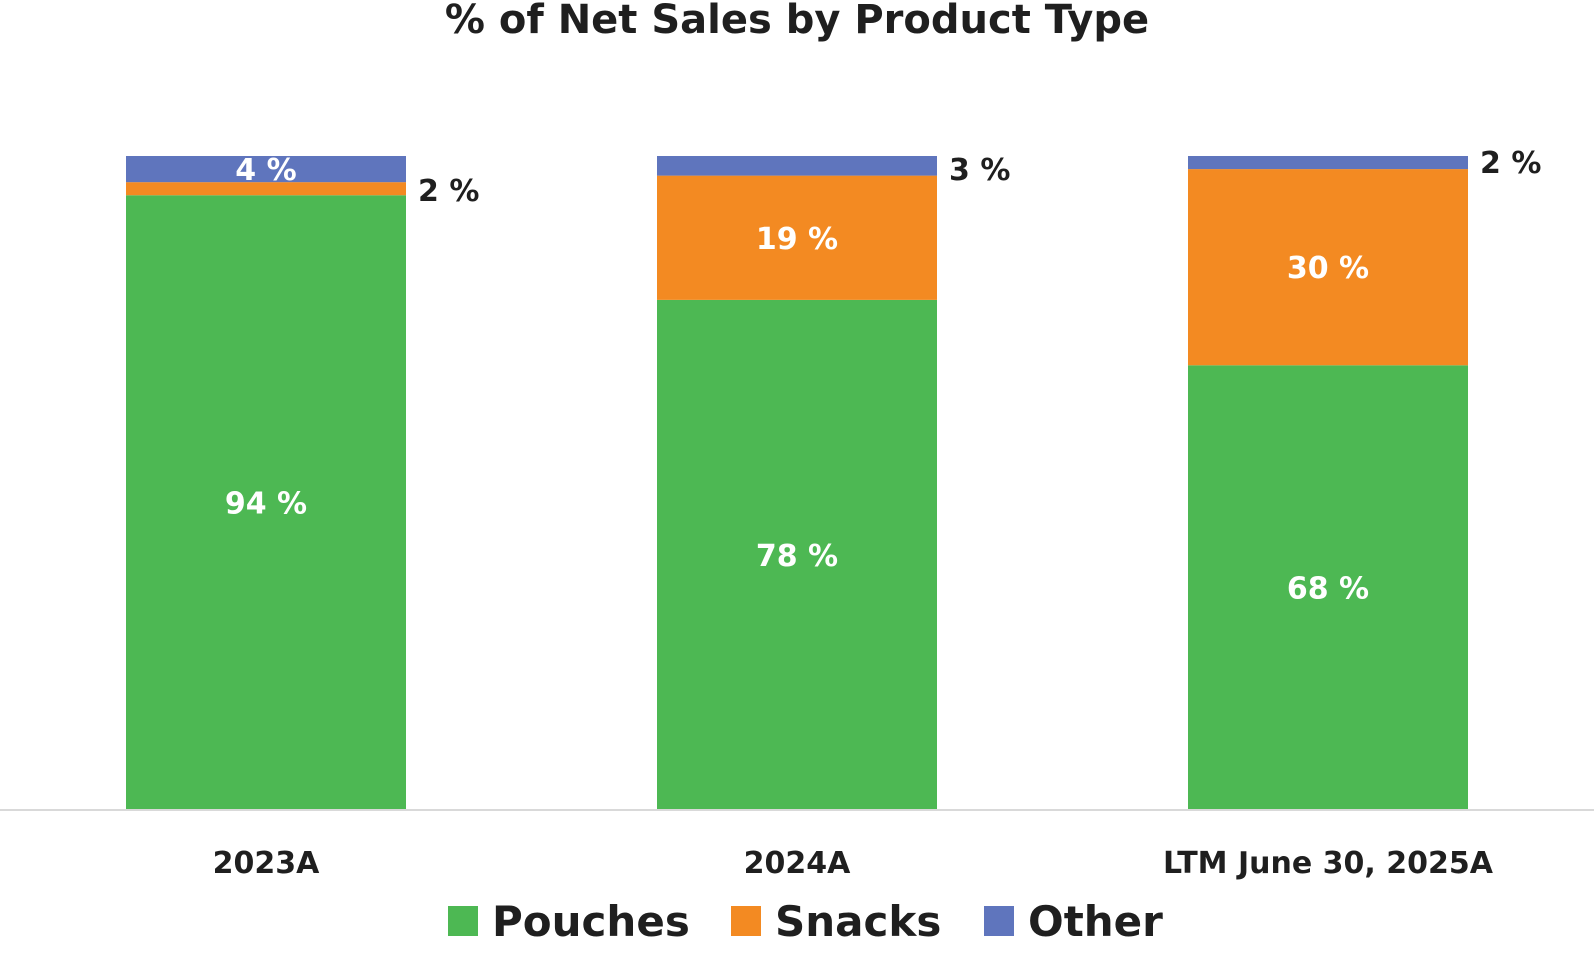 This screenshot has width=1594, height=954. I want to click on data-label-snacks-3: 30 %, so click(1328, 268).